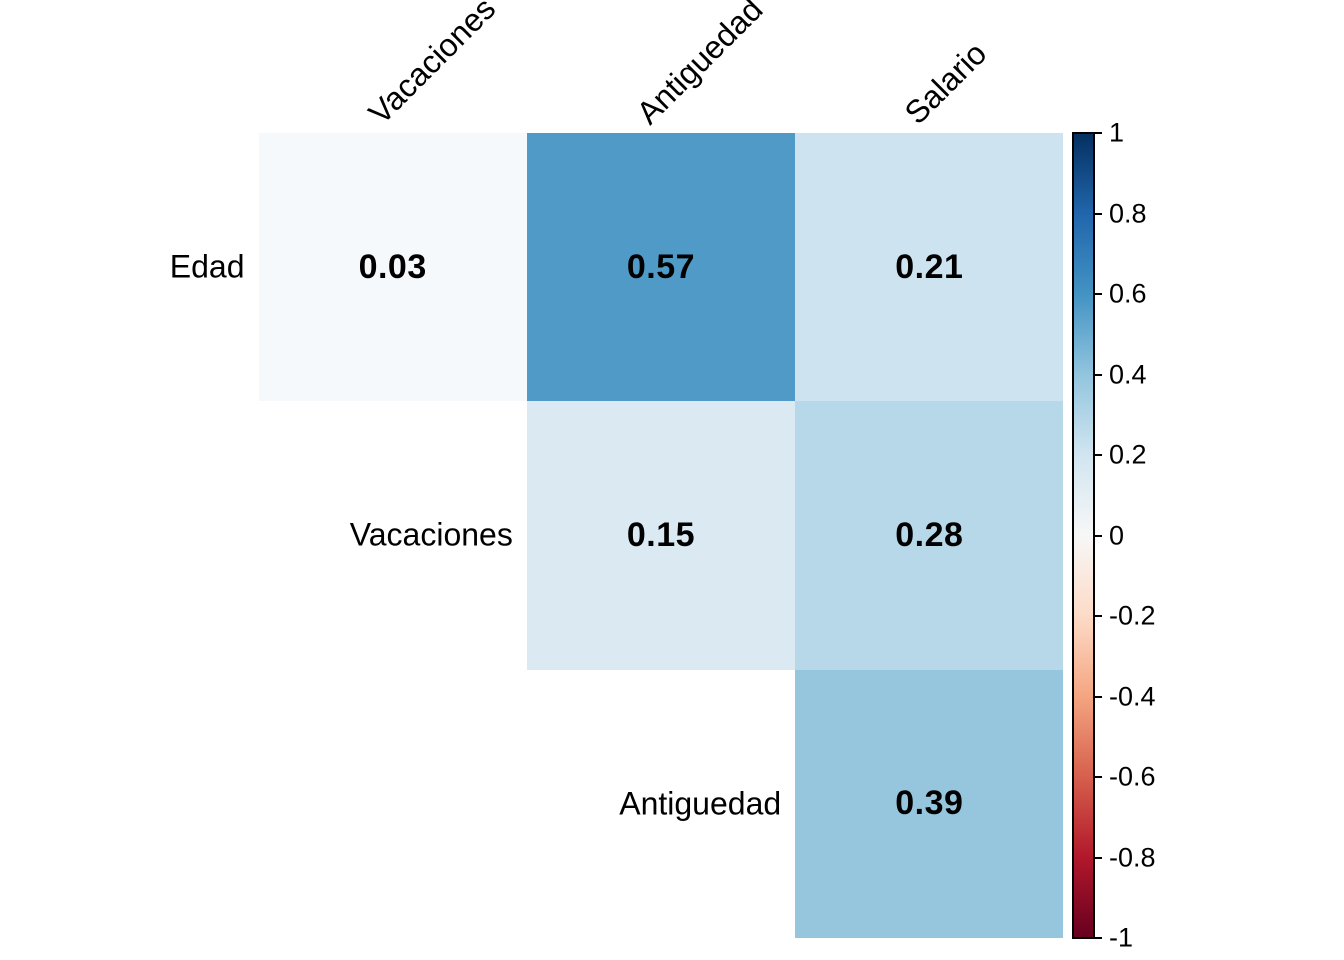 Image resolution: width=1344 pixels, height=960 pixels. Describe the element at coordinates (1132, 776) in the screenshot. I see `colorbar-tick-label: -0.6` at that location.